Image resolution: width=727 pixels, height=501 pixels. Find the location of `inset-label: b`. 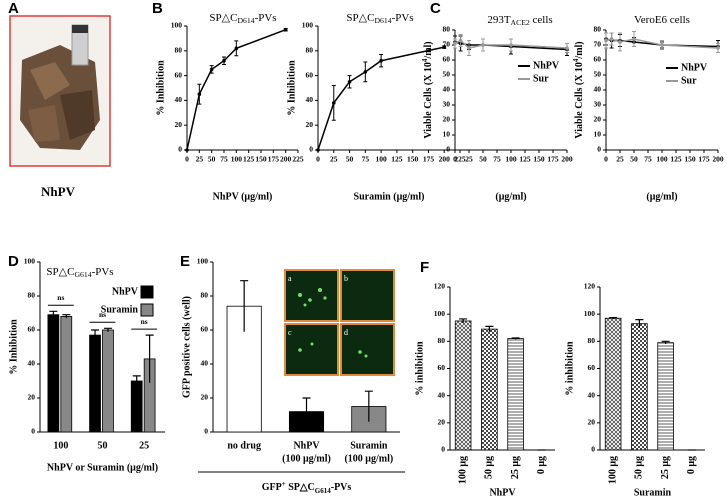

inset-label: b is located at coordinates (346, 278).